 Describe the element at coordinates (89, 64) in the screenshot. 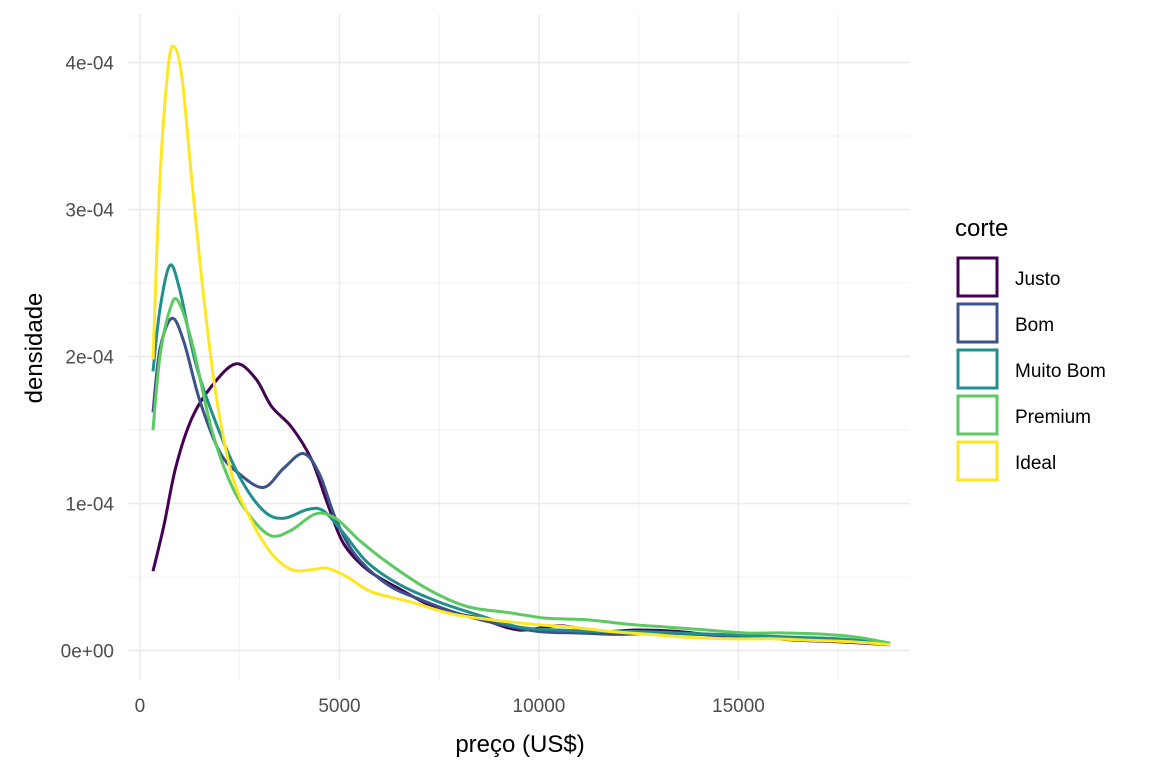

I see `y-tick-label: 4e-04` at that location.